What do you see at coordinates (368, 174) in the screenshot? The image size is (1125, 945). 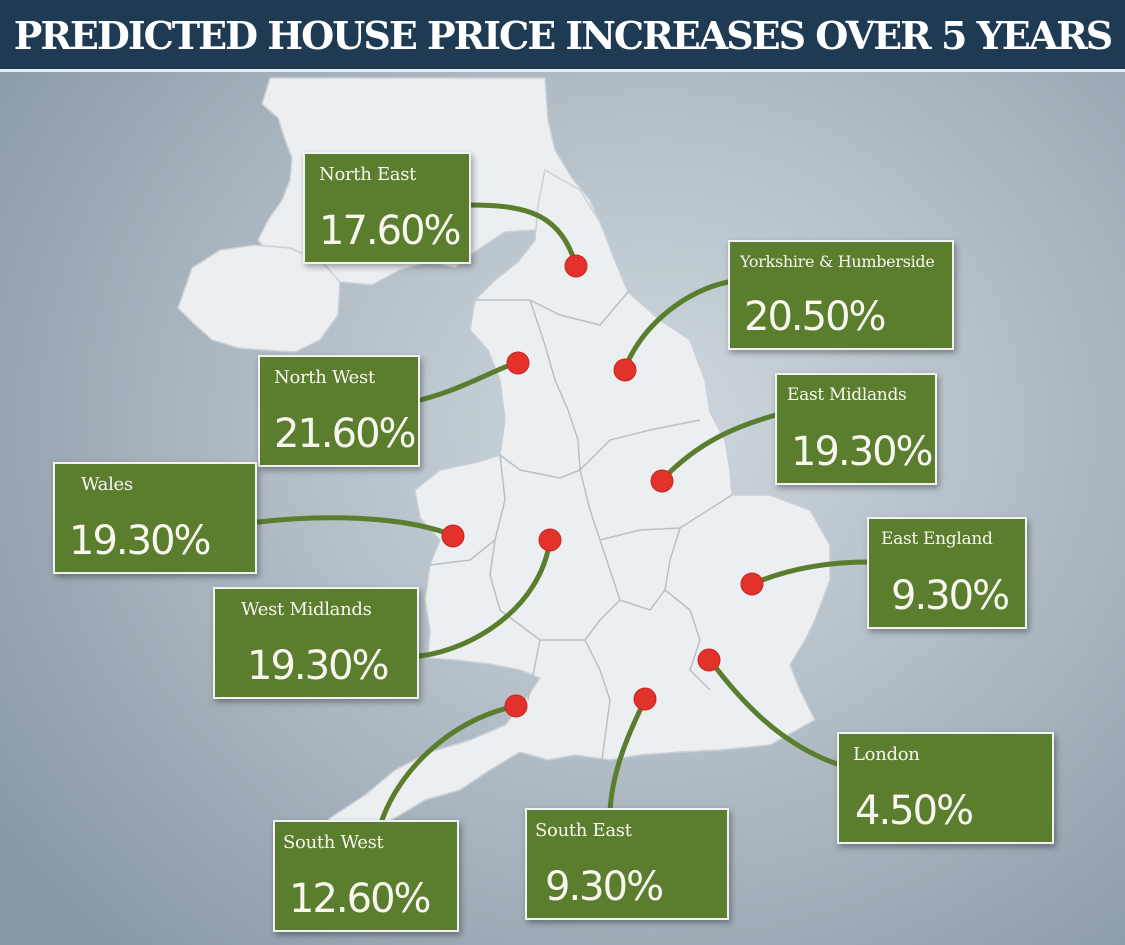 I see `region-name: North East` at bounding box center [368, 174].